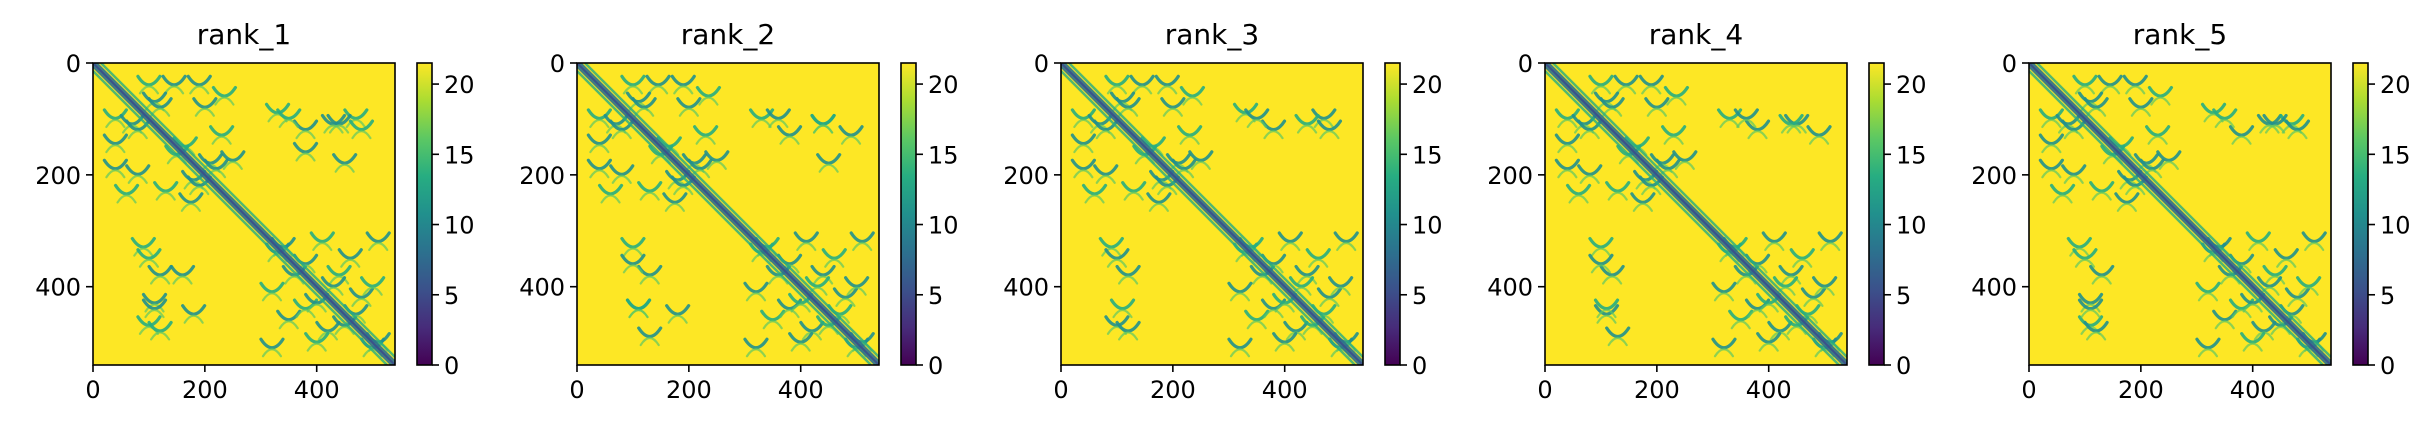  I want to click on chart-title: rank_2, so click(728, 34).